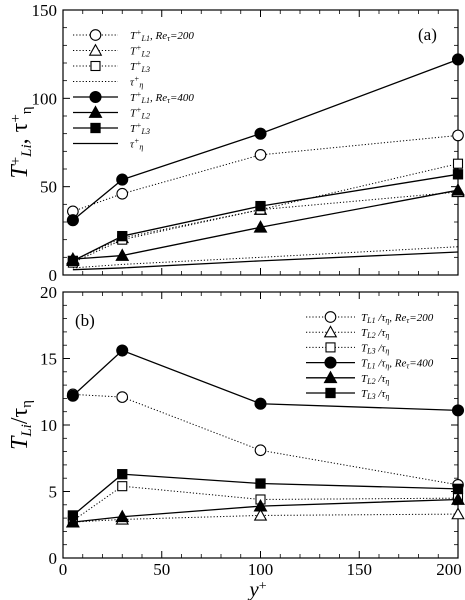 The image size is (465, 600). What do you see at coordinates (48, 359) in the screenshot?
I see `y-tick-label: 15` at bounding box center [48, 359].